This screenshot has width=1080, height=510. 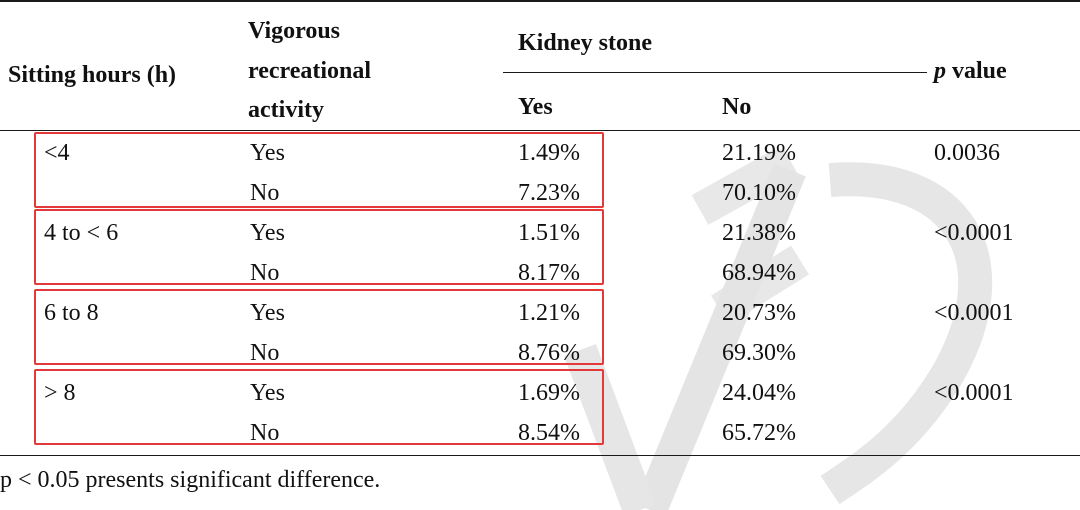 What do you see at coordinates (319, 407) in the screenshot?
I see `highlight-box-gt8` at bounding box center [319, 407].